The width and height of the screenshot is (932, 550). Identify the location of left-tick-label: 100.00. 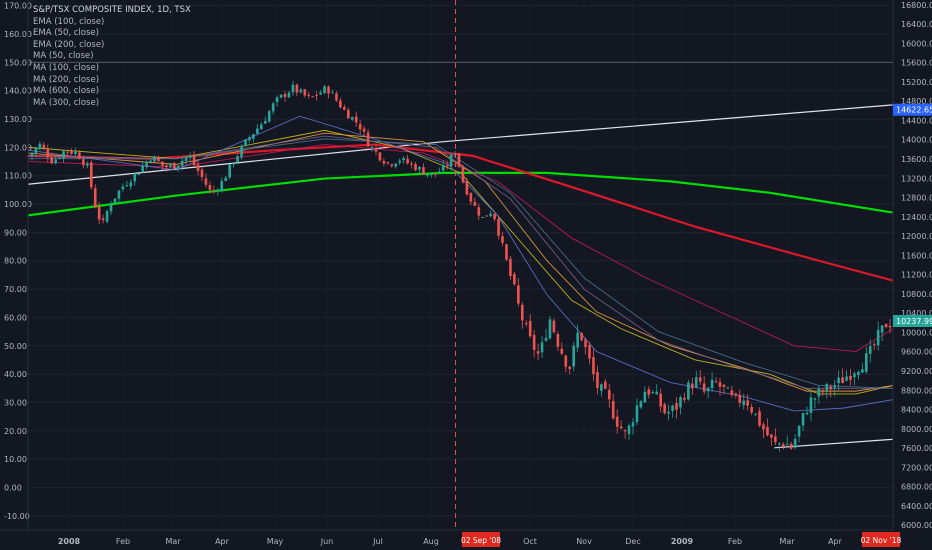
(18, 204).